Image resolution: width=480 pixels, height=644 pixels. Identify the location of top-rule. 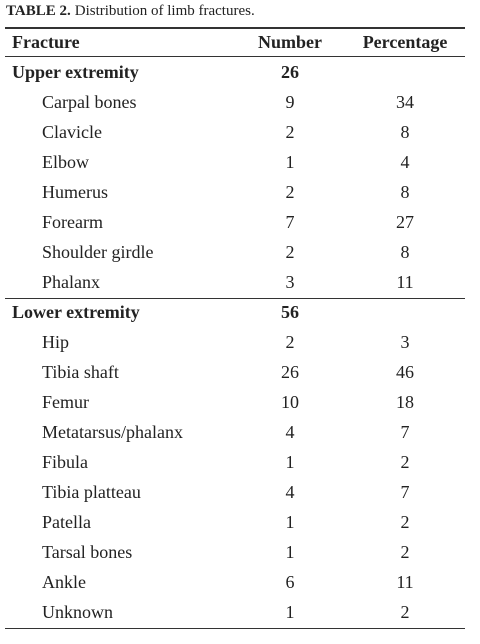
(235, 28).